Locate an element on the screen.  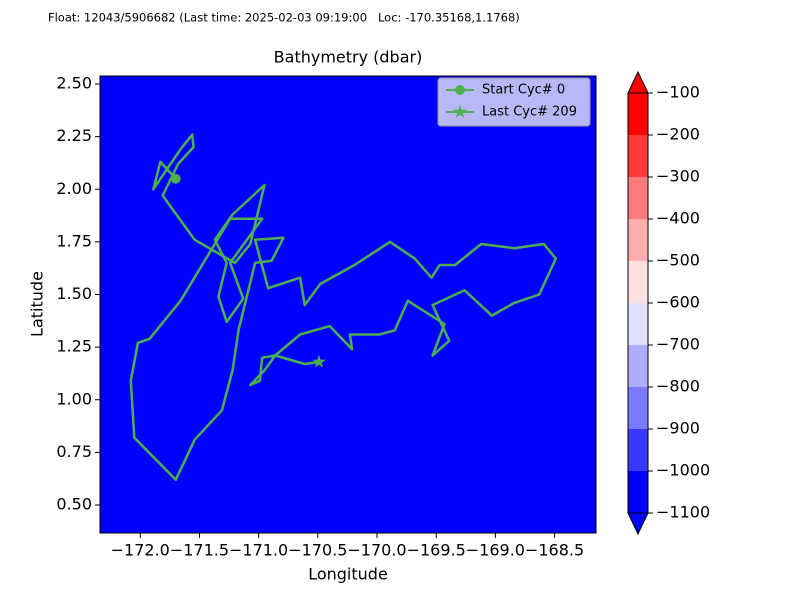
x-tick-label: −171.5 is located at coordinates (199, 550).